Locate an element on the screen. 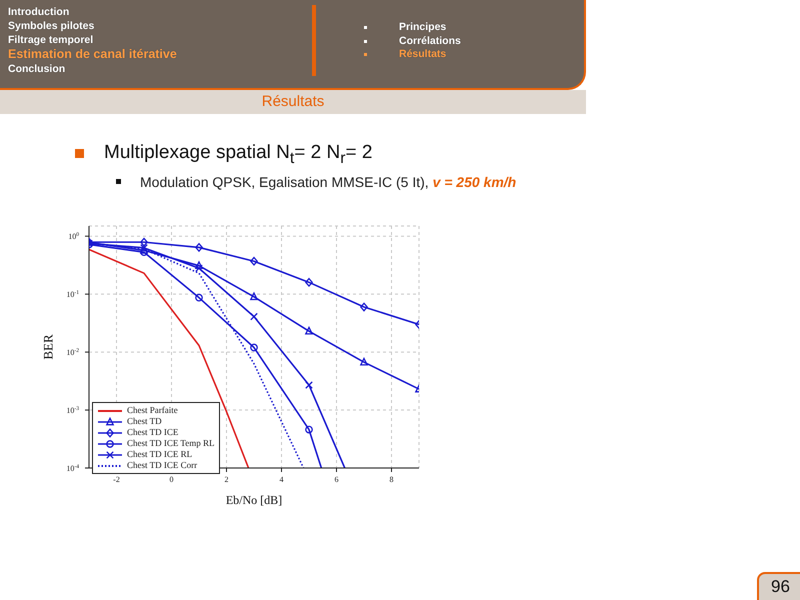 The width and height of the screenshot is (800, 600). legend-label: Chest TD ICE Temp RL is located at coordinates (171, 443).